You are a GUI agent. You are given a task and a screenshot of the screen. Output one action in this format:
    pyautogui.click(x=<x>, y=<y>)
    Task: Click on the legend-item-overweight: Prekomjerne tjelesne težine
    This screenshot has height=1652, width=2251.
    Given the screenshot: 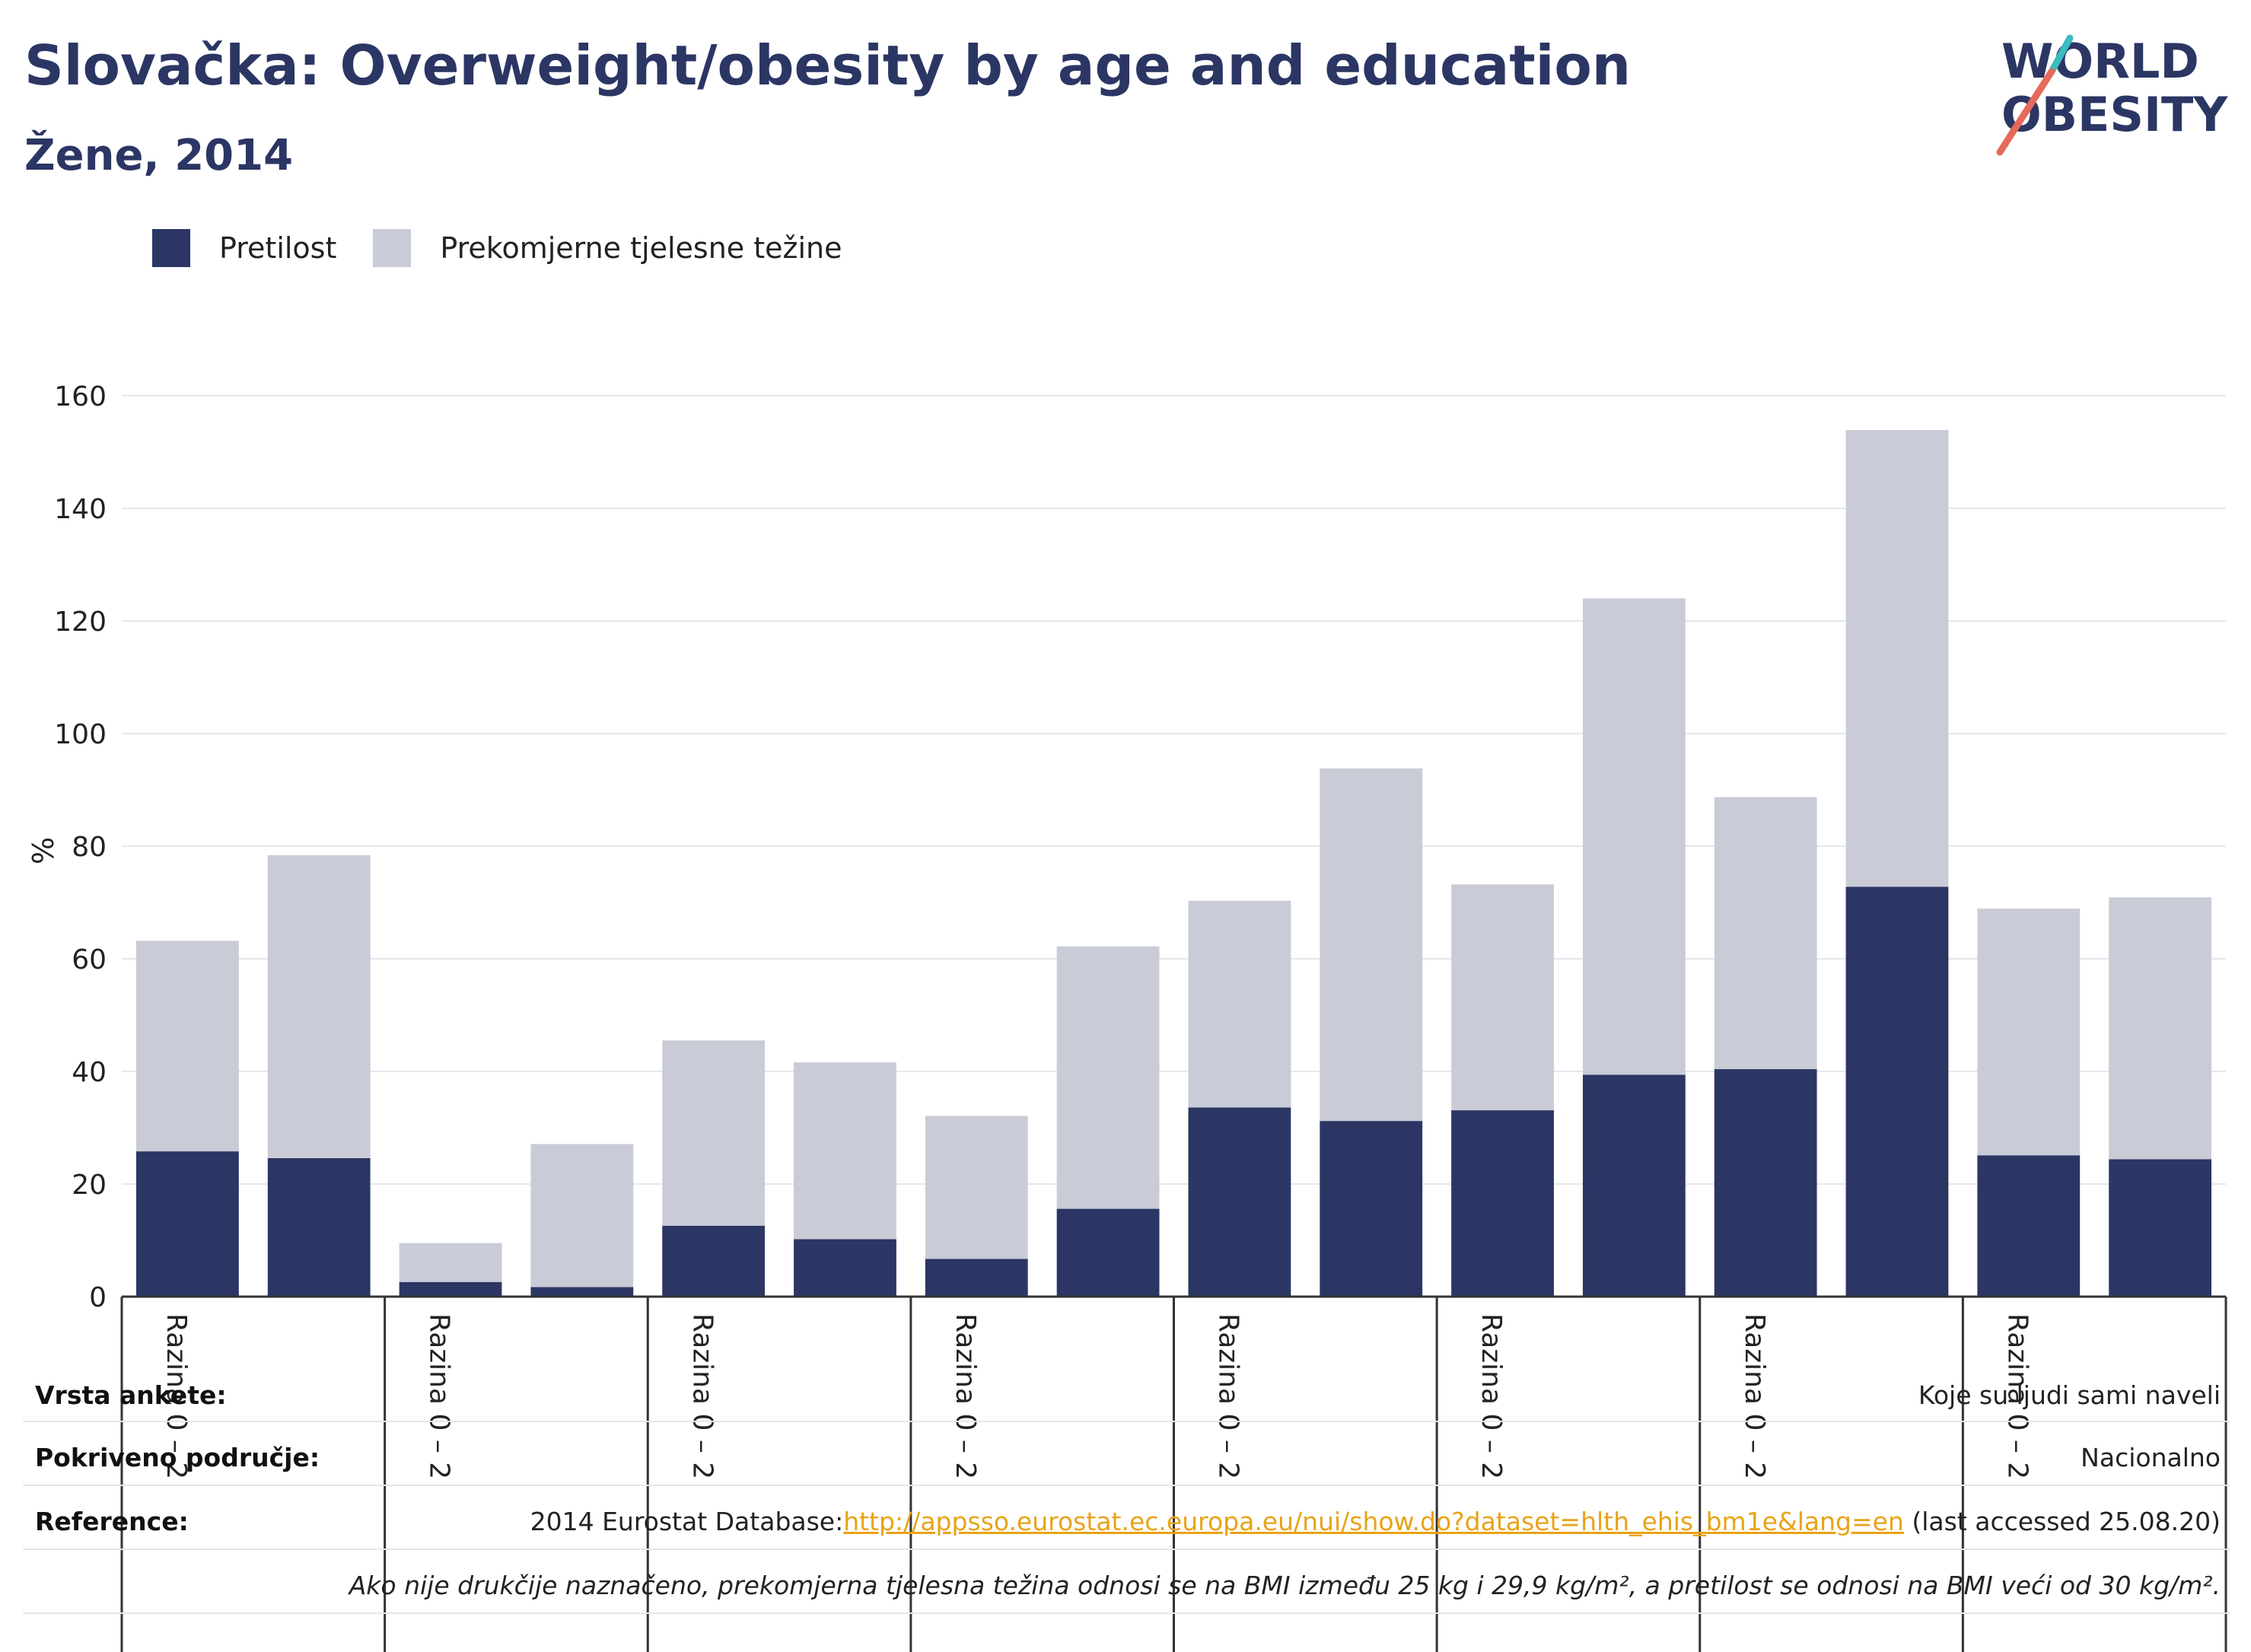 What is the action you would take?
    pyautogui.click(x=607, y=248)
    